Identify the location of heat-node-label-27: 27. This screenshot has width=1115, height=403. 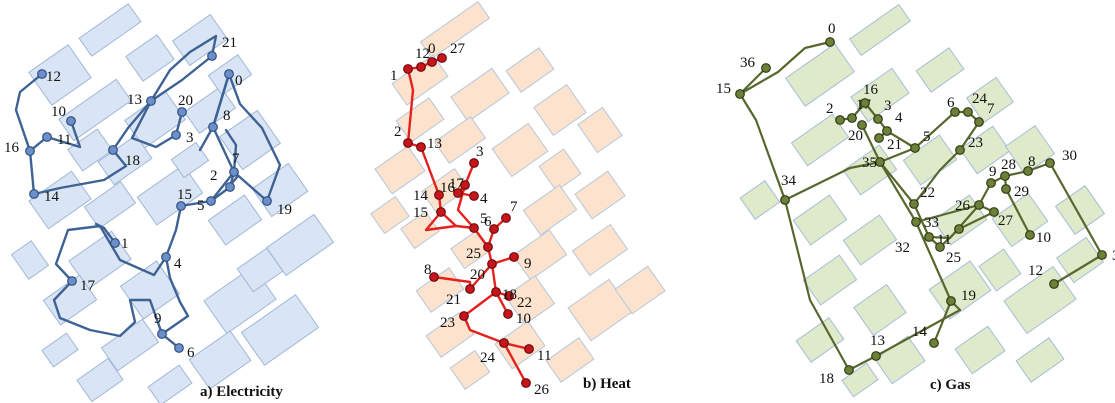
(458, 49).